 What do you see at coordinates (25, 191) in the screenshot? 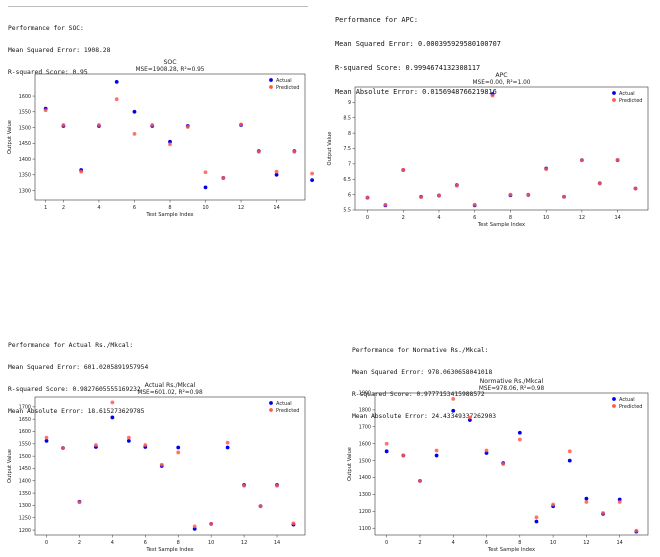
I see `y-tick-label: 1300` at bounding box center [25, 191].